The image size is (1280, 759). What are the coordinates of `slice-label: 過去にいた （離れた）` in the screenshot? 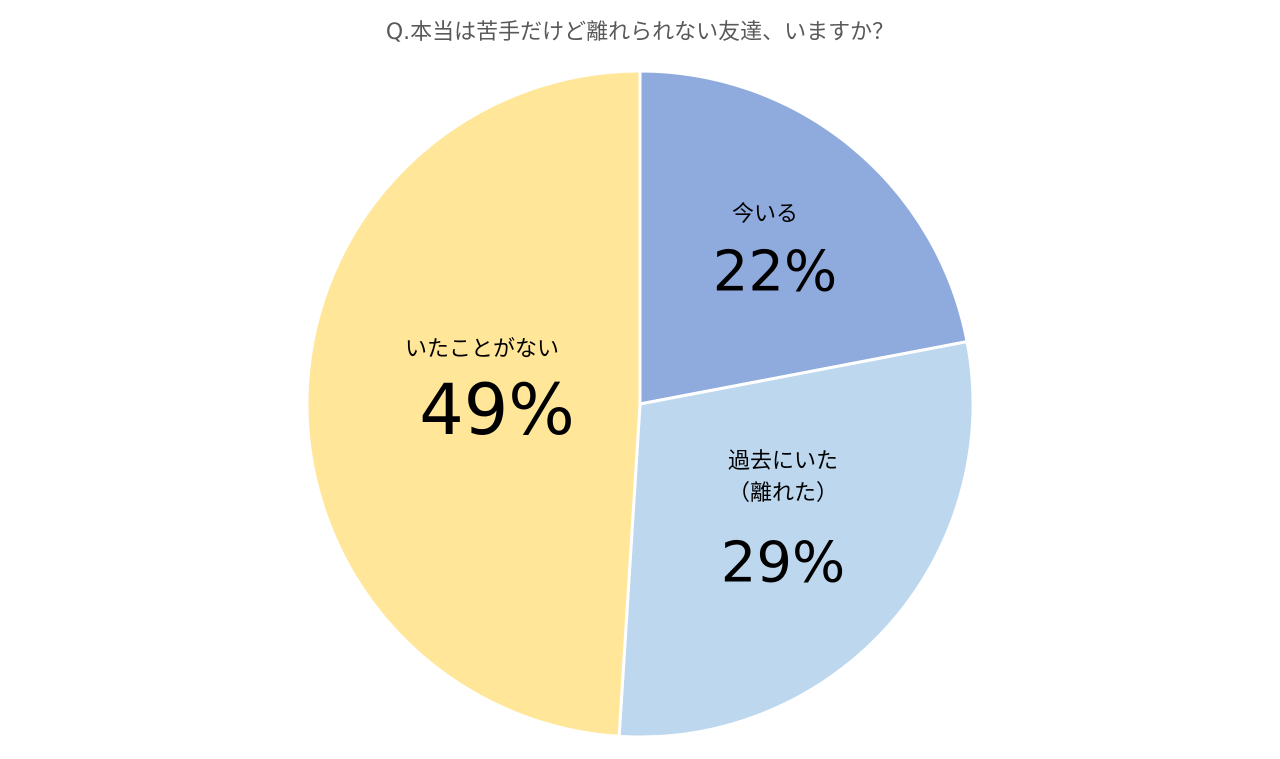 It's located at (783, 477).